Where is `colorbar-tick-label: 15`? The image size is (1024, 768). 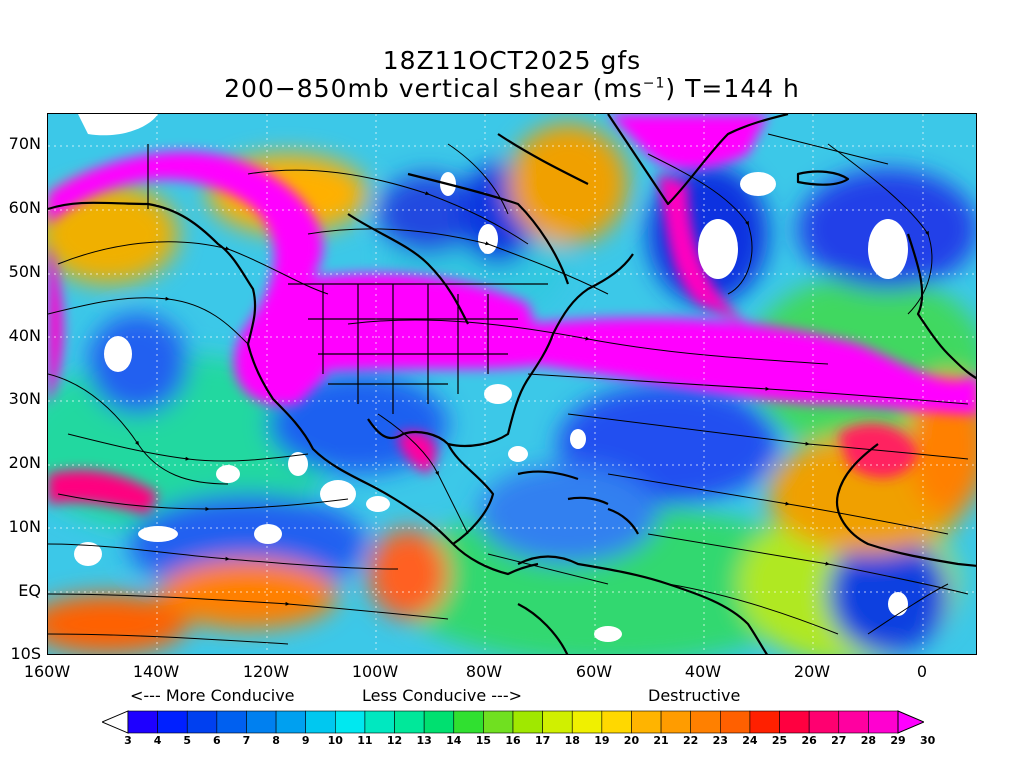
colorbar-tick-label: 15 is located at coordinates (483, 740).